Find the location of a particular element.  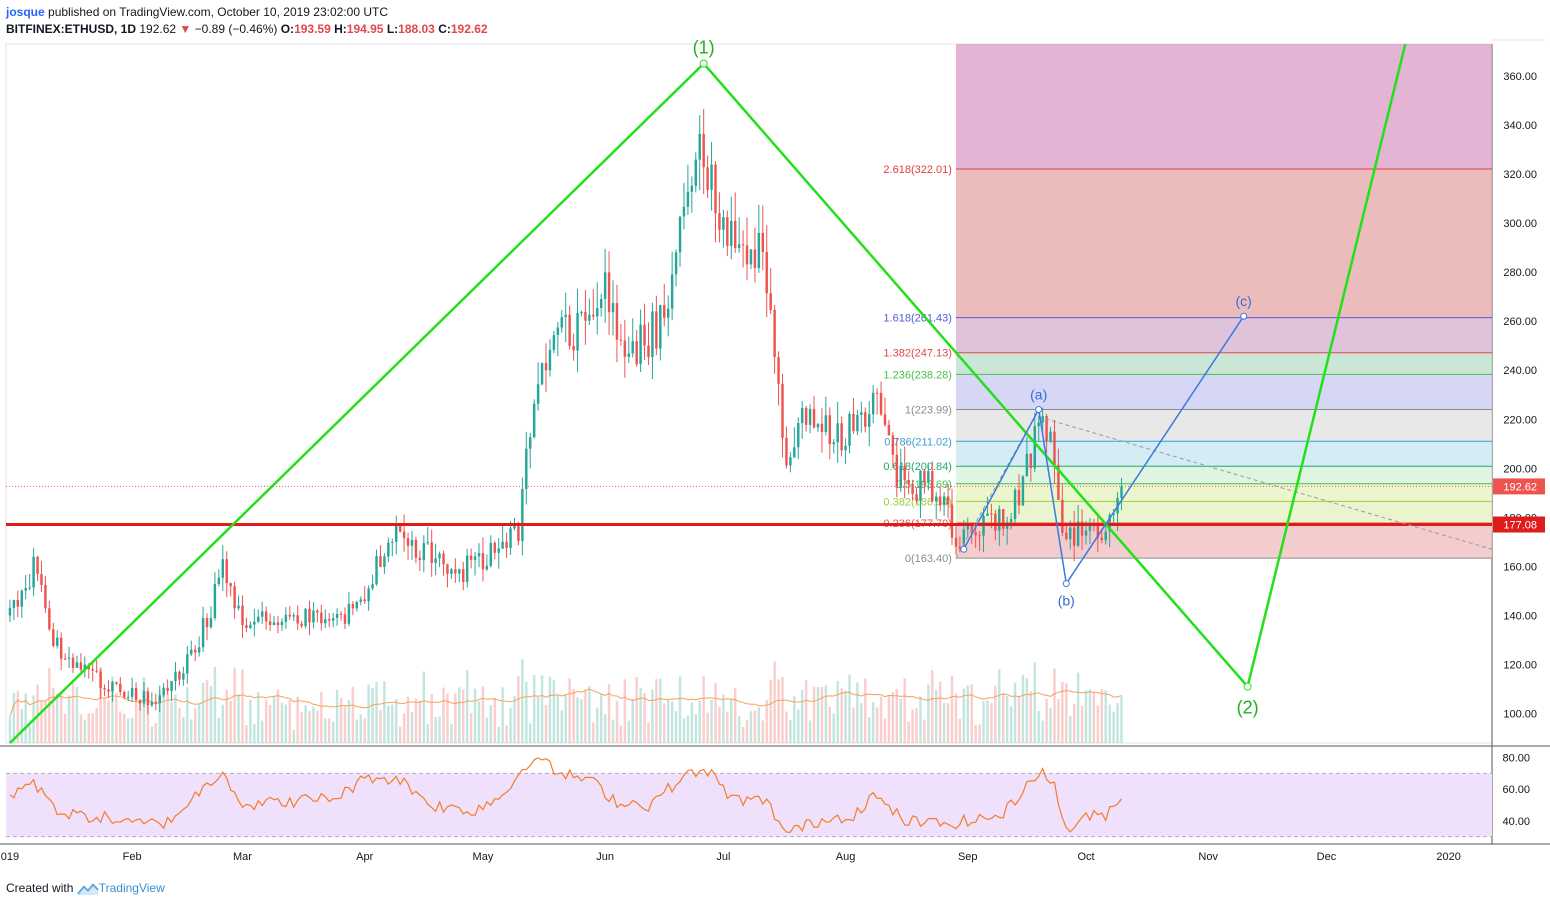

time-tick-label: Dec is located at coordinates (1327, 857).